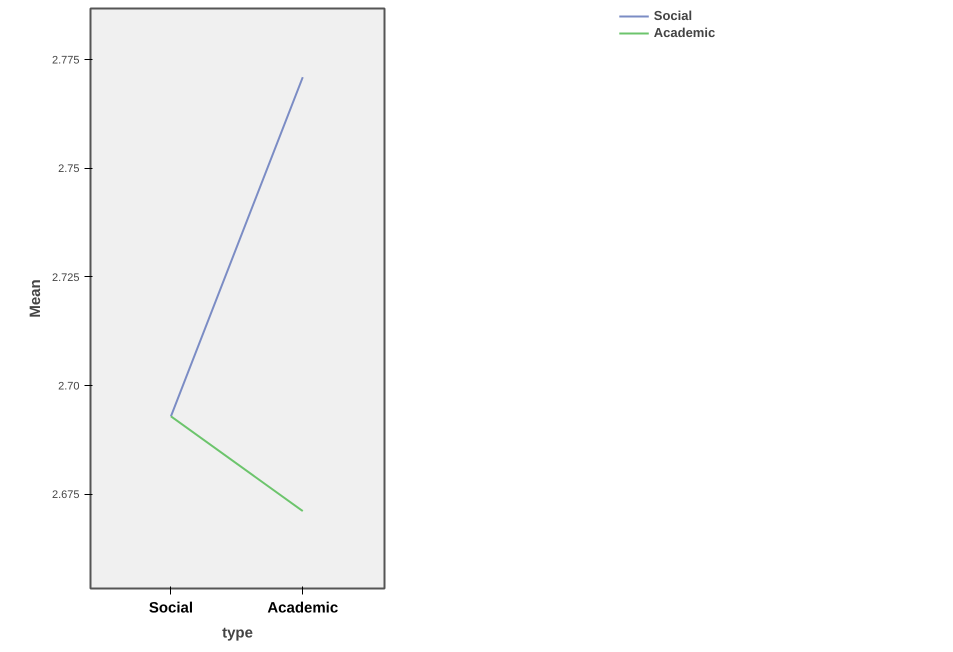 The width and height of the screenshot is (953, 652). I want to click on y-tick-label: 2.70, so click(69, 386).